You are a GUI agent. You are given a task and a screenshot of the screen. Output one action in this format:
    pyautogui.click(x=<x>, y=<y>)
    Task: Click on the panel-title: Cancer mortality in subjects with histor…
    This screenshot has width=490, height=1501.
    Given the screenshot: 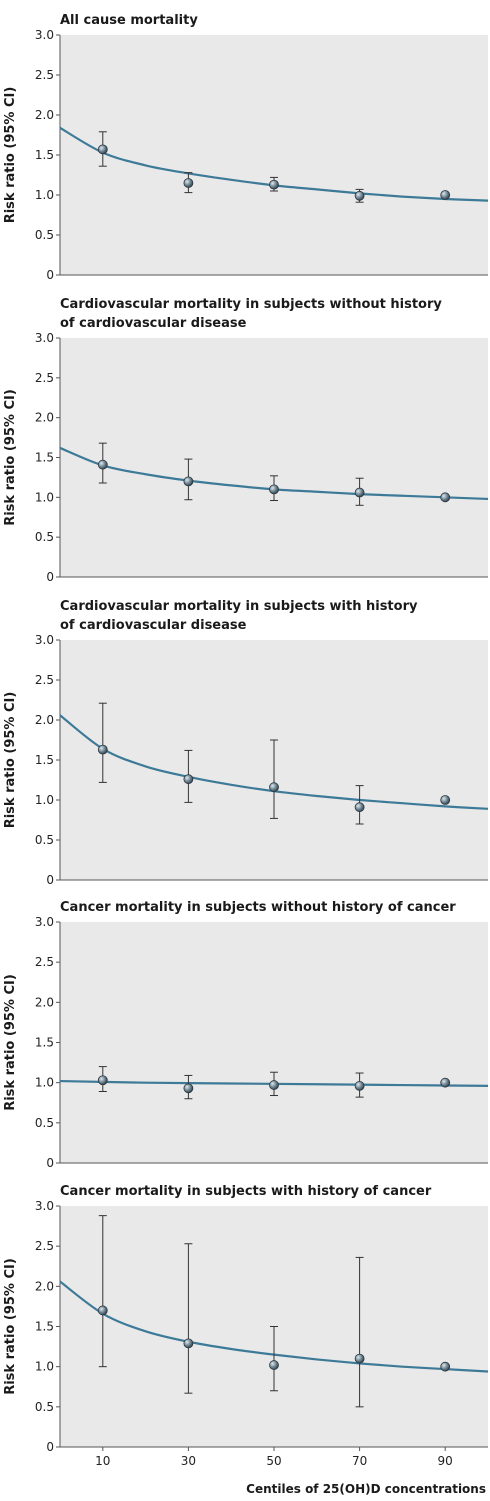 What is the action you would take?
    pyautogui.click(x=246, y=1191)
    